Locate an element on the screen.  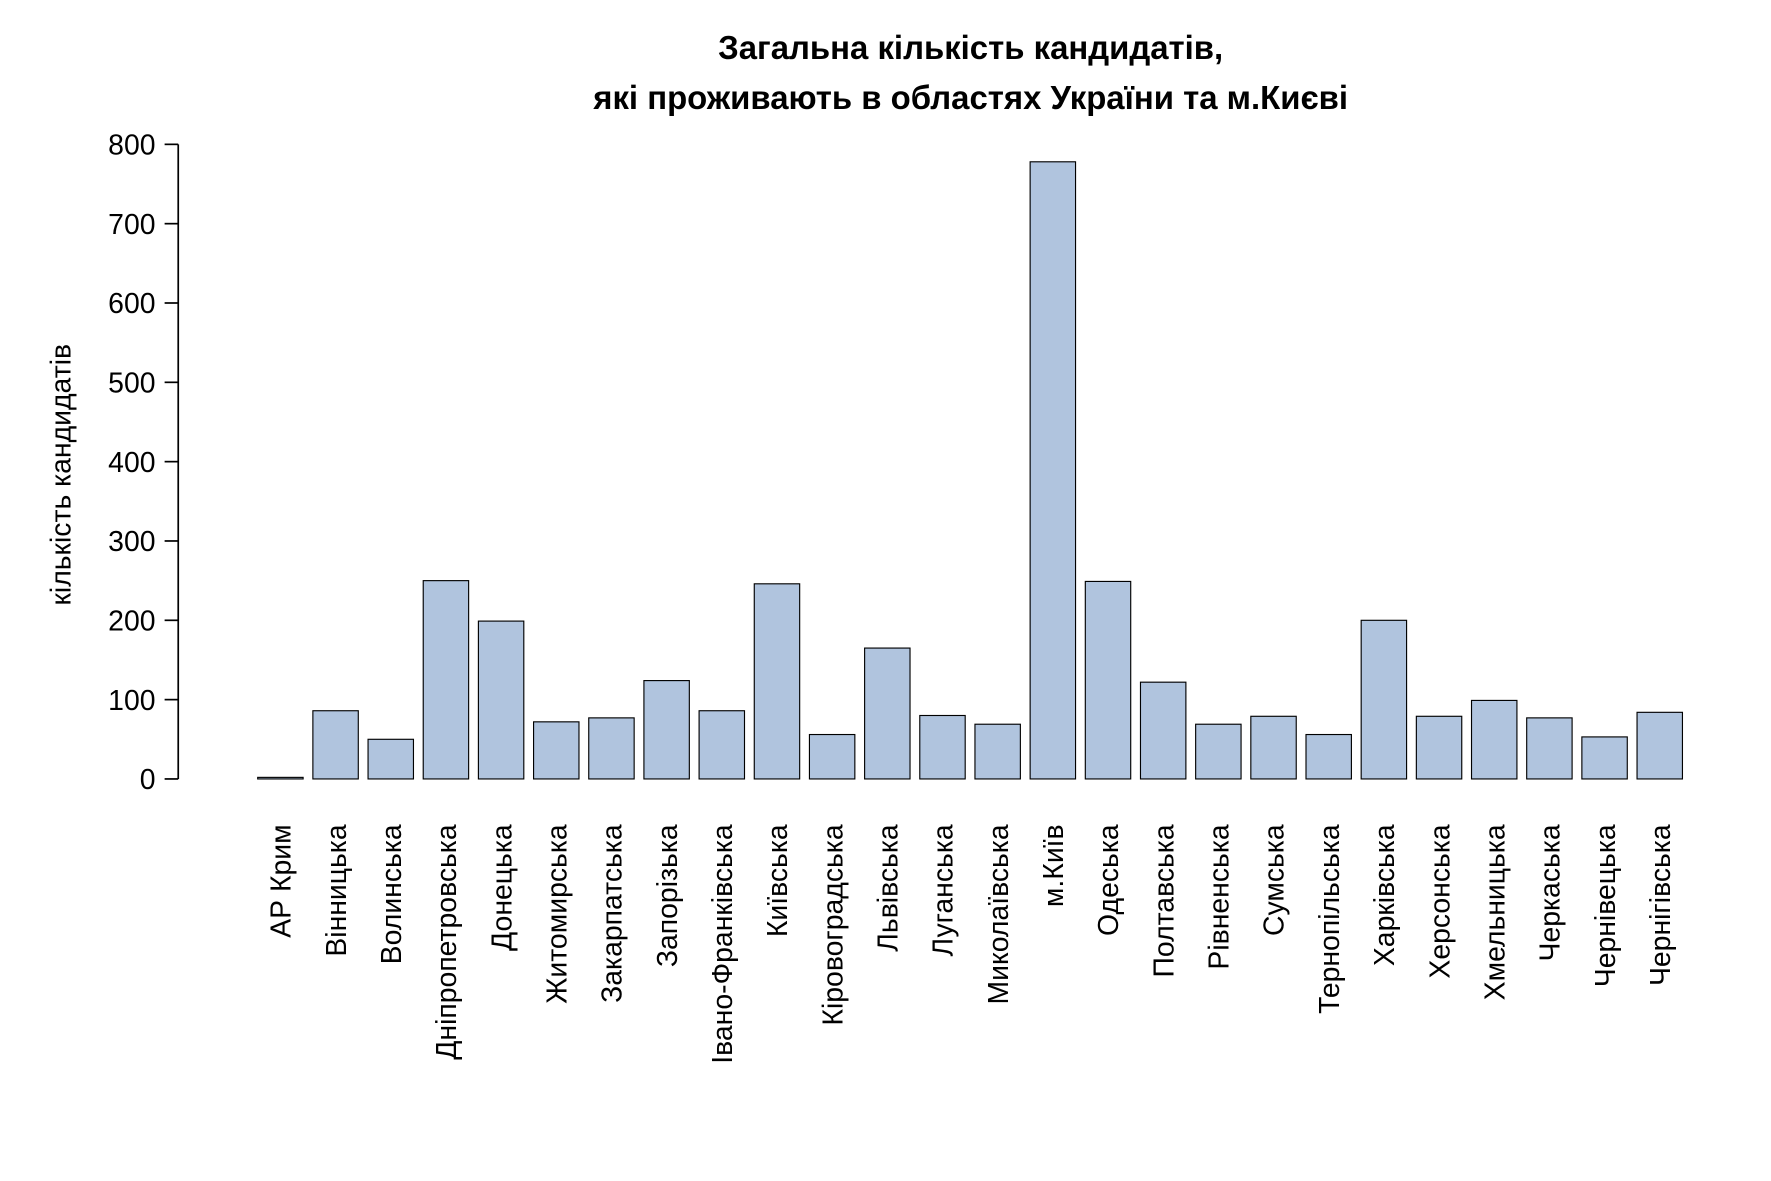
x-tick-label: Івано-Франківська is located at coordinates (723, 944).